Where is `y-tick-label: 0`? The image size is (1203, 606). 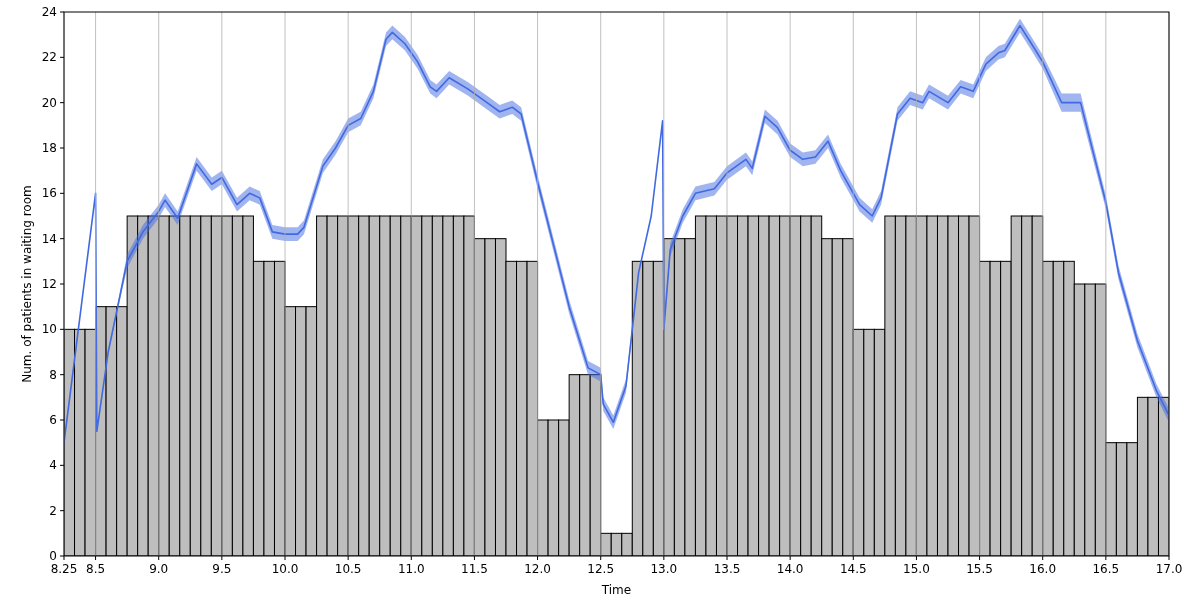
y-tick-label: 0 is located at coordinates (53, 556).